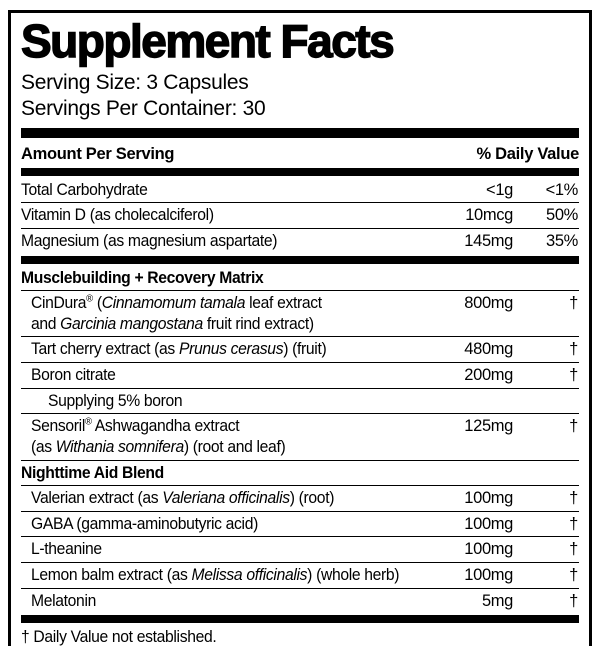 The height and width of the screenshot is (646, 600). I want to click on ingredient-text: ) (root), so click(312, 498).